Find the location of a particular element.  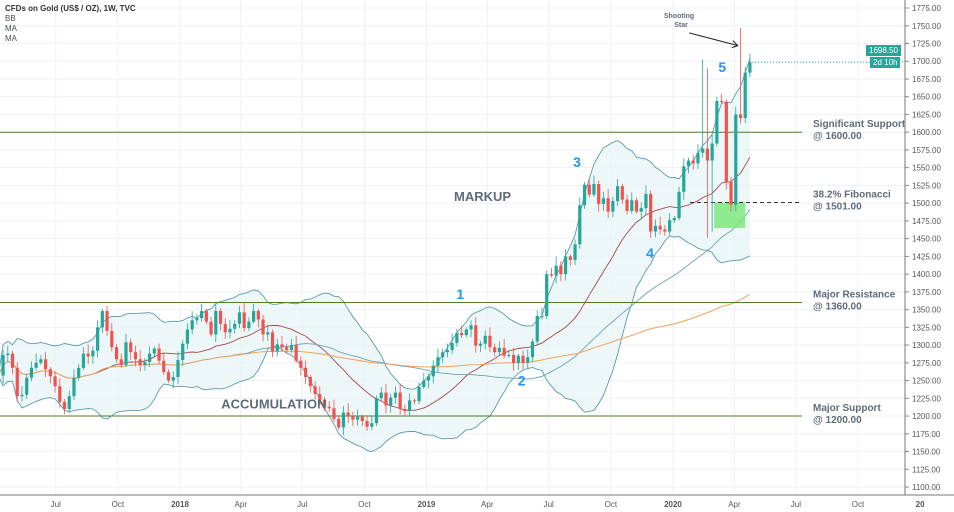

arrow-line is located at coordinates (713, 39).